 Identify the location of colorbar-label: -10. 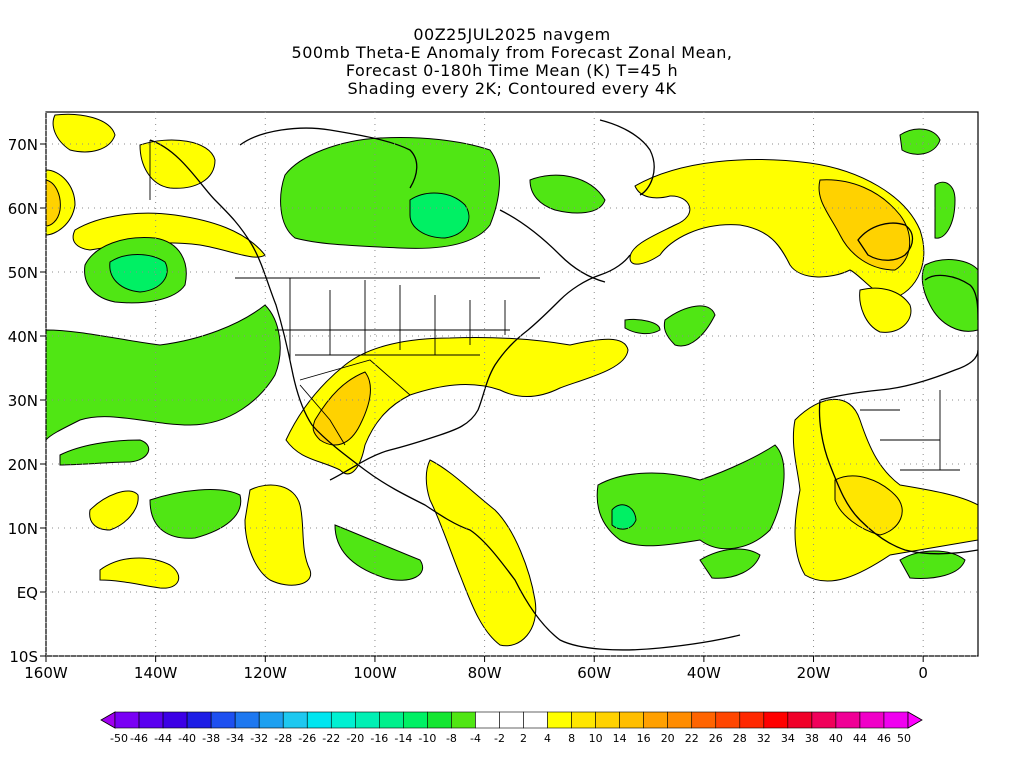
(427, 738).